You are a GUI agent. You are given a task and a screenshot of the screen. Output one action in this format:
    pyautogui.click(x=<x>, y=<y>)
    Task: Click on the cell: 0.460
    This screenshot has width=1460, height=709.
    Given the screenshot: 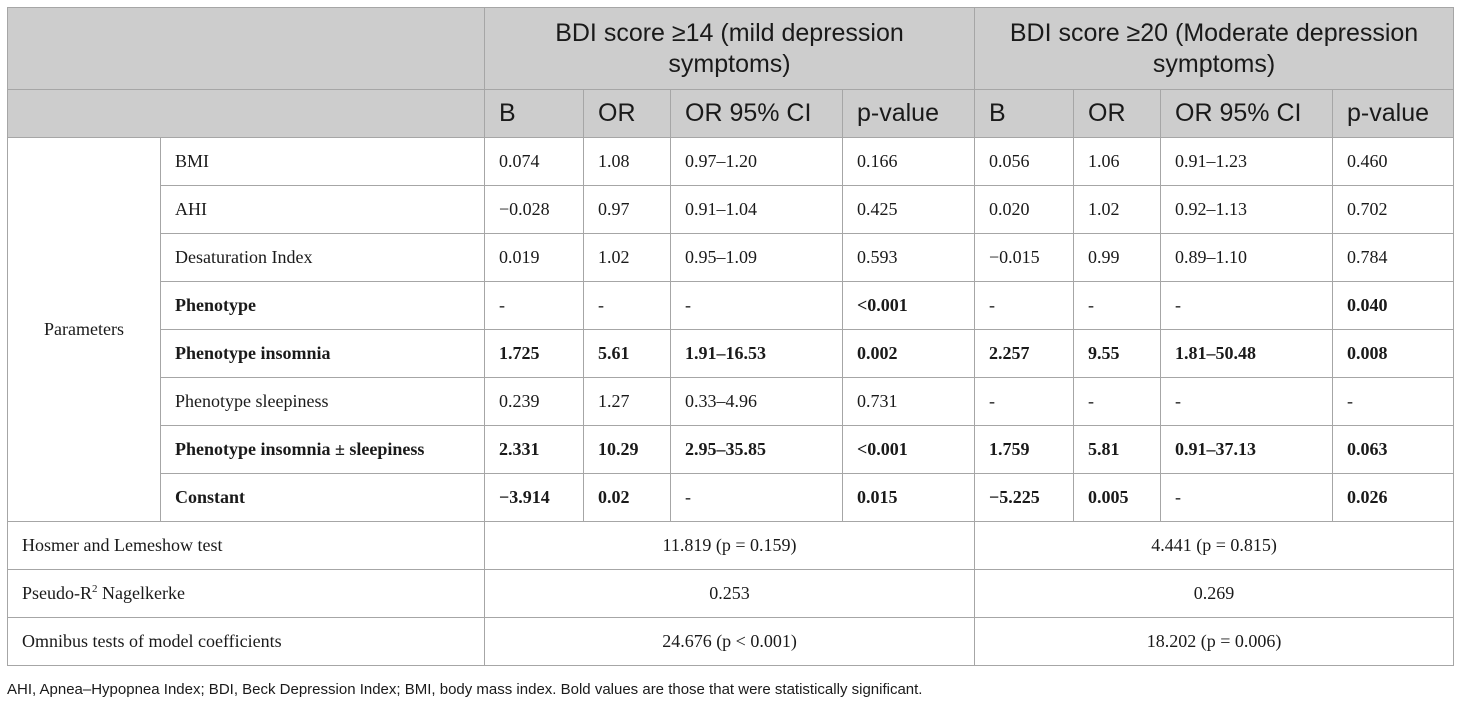 What is the action you would take?
    pyautogui.click(x=1393, y=161)
    